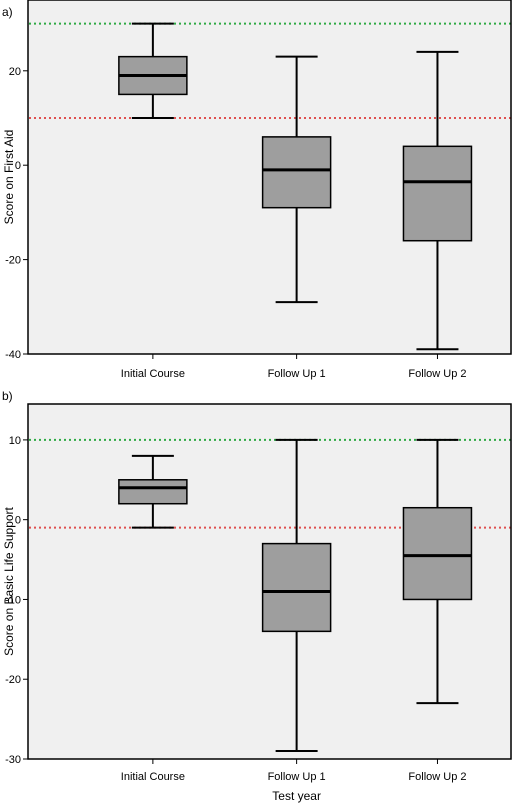  I want to click on y-tick-label: 20, so click(15, 72).